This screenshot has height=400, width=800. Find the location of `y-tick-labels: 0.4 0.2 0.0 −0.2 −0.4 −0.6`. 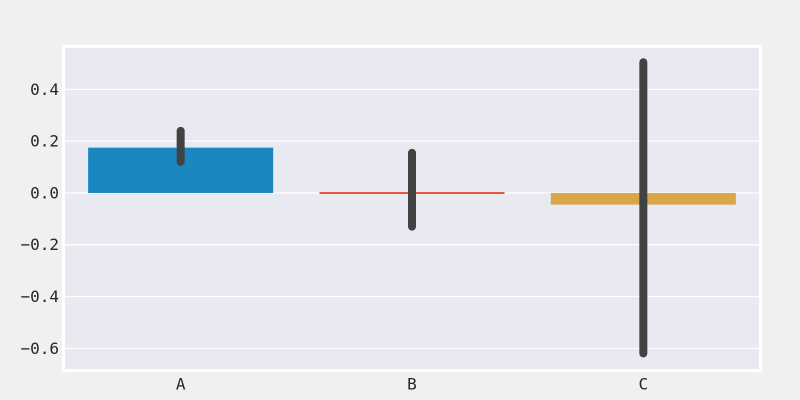

y-tick-labels: 0.4 0.2 0.0 −0.2 −0.4 −0.6 is located at coordinates (39, 219).